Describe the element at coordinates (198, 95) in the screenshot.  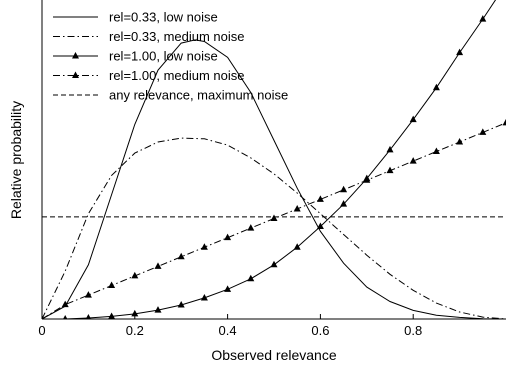
I see `legend-label: any relevance, maximum noise` at that location.